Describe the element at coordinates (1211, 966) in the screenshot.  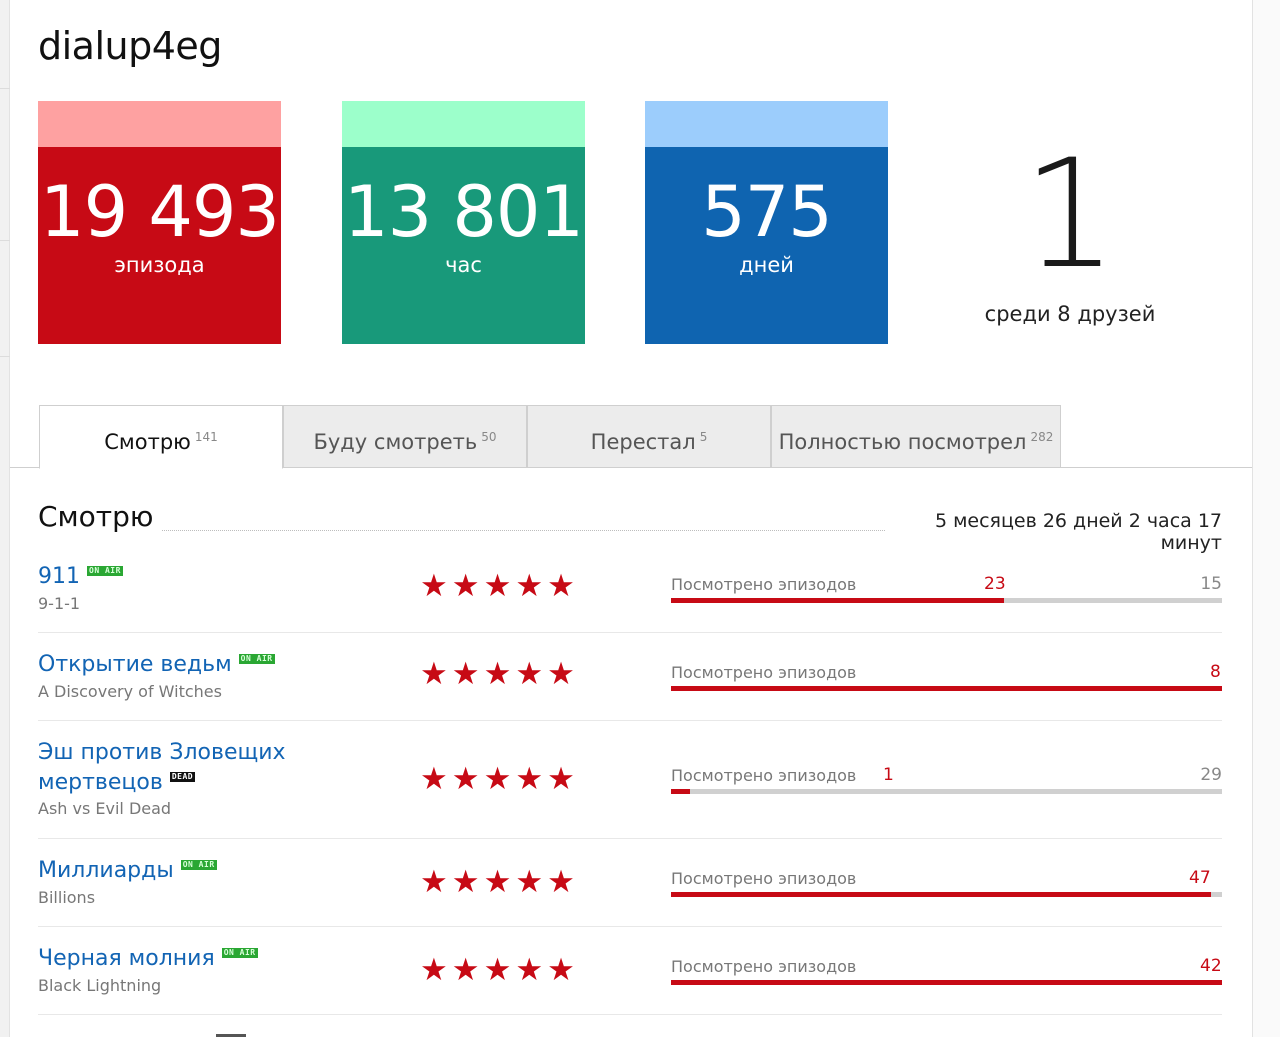
I see `progress-watched-count: 42` at that location.